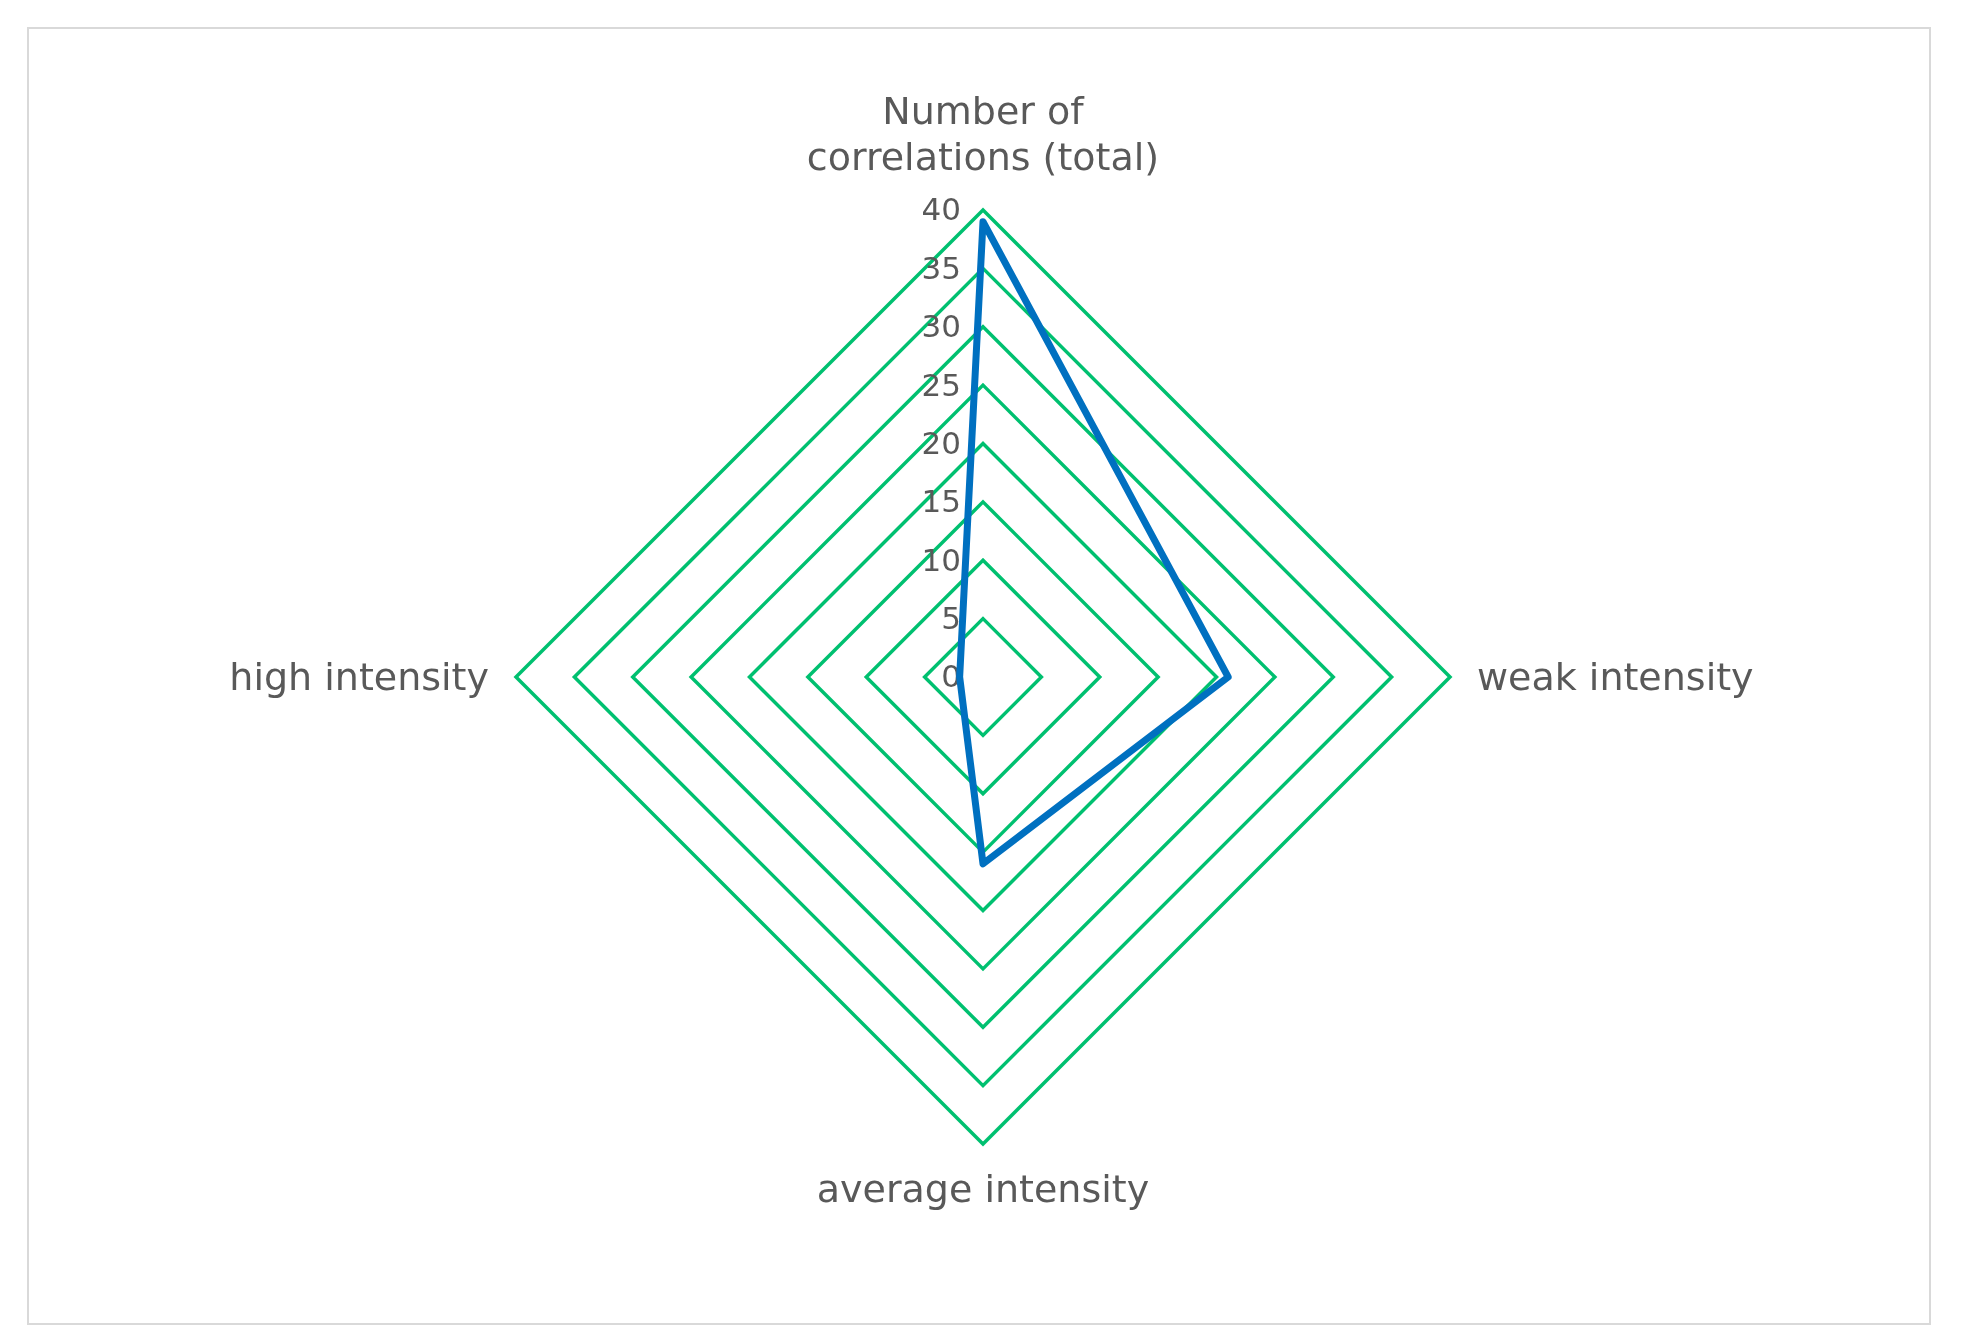 This screenshot has width=1964, height=1340. I want to click on y-tick-label: 5, so click(951, 618).